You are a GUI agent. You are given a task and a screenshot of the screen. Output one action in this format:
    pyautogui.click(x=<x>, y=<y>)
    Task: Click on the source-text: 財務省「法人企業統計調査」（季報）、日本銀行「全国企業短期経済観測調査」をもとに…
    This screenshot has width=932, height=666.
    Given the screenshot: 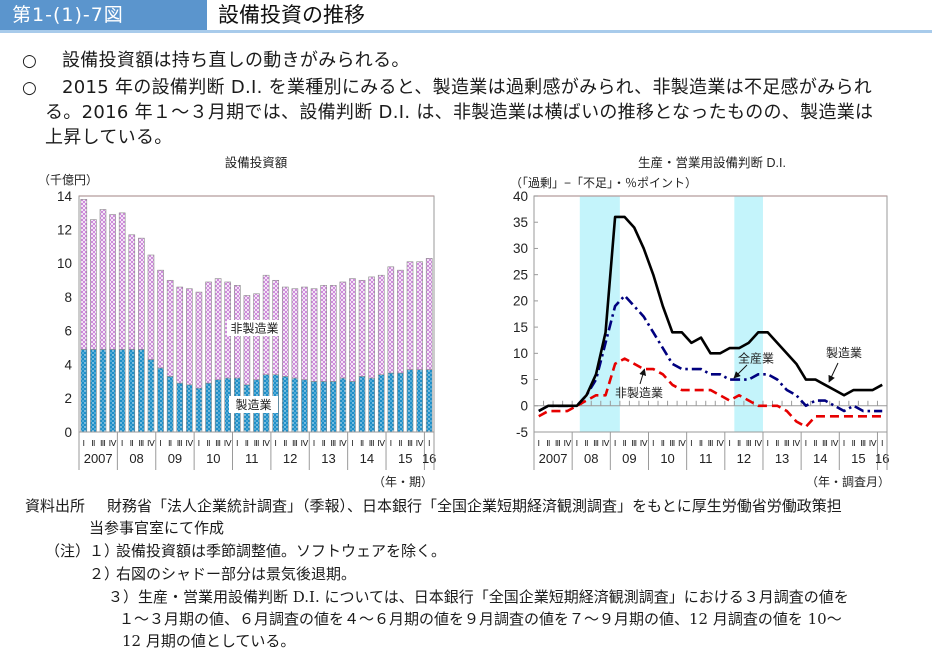 What is the action you would take?
    pyautogui.click(x=474, y=506)
    